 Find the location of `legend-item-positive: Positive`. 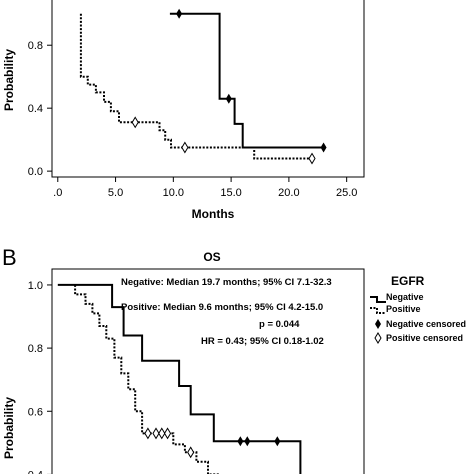

legend-item-positive: Positive is located at coordinates (395, 309).